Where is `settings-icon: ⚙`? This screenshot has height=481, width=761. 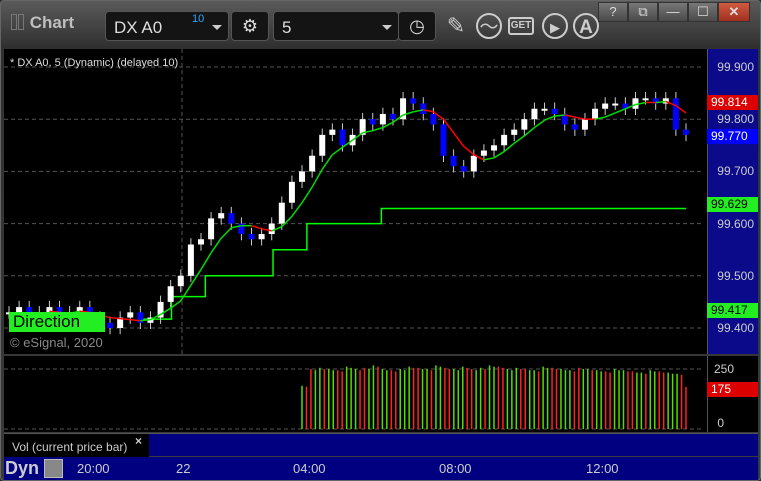
settings-icon: ⚙ is located at coordinates (250, 26).